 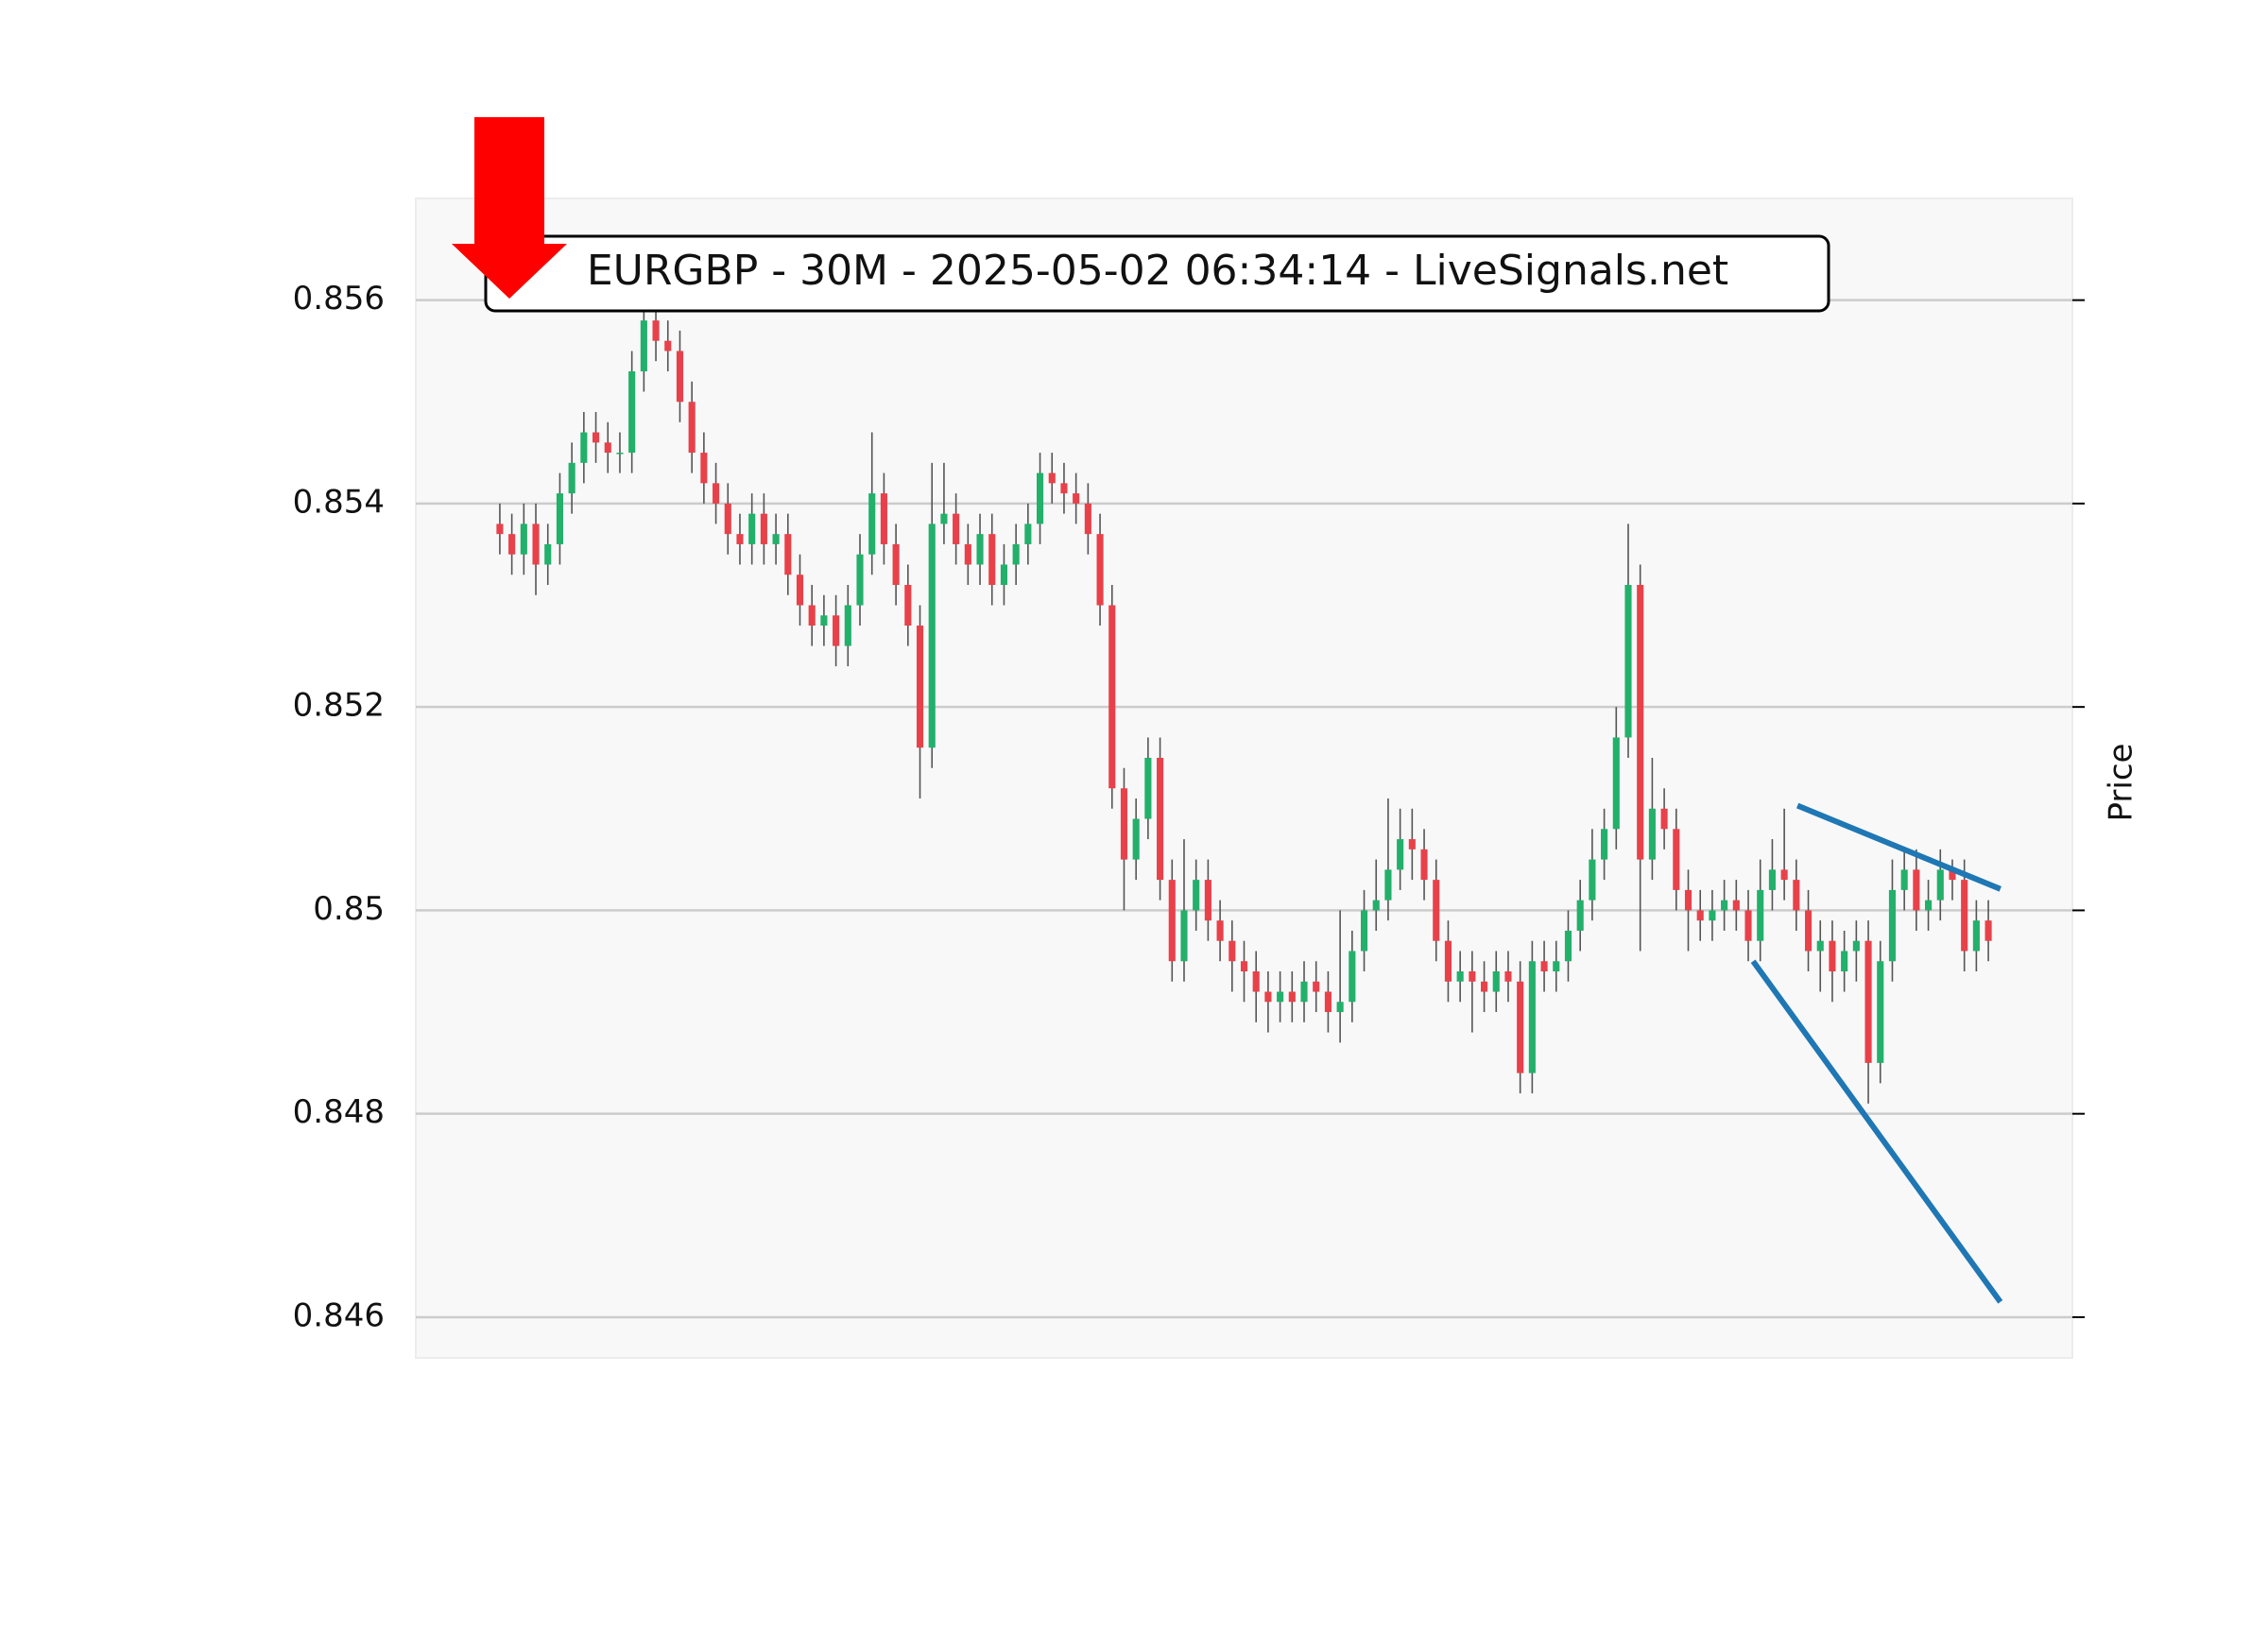 What do you see at coordinates (339, 299) in the screenshot?
I see `y-tick-label: 0.856` at bounding box center [339, 299].